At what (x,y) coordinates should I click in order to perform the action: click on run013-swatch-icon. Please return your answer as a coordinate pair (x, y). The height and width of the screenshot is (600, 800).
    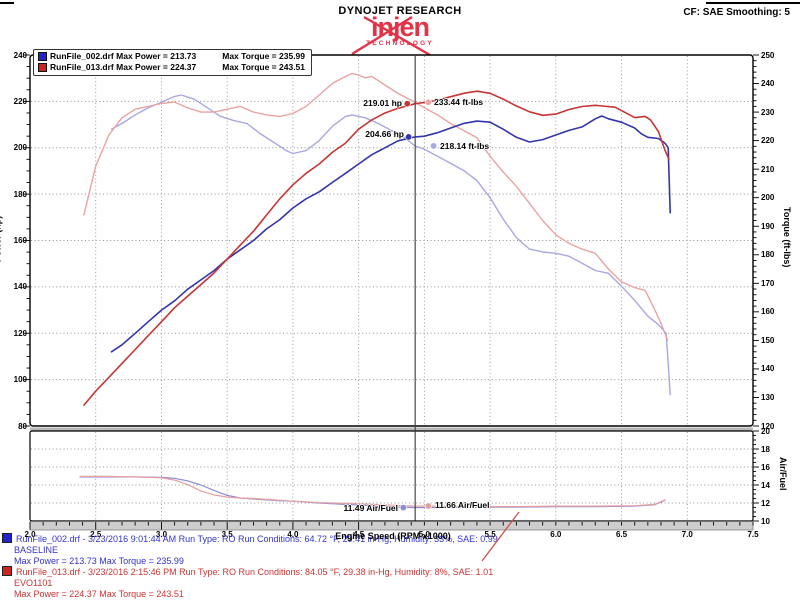
    Looking at the image, I should click on (7, 571).